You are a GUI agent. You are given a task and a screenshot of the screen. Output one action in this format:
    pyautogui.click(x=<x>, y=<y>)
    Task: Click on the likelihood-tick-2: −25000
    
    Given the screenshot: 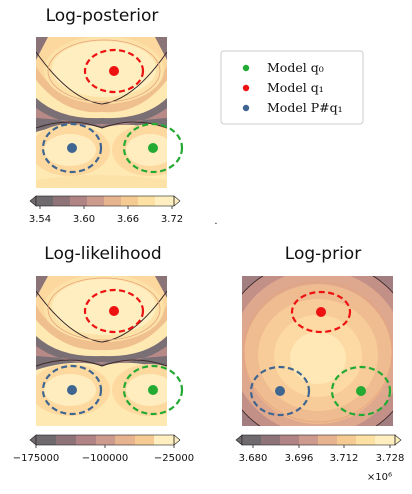 What is the action you would take?
    pyautogui.click(x=174, y=458)
    